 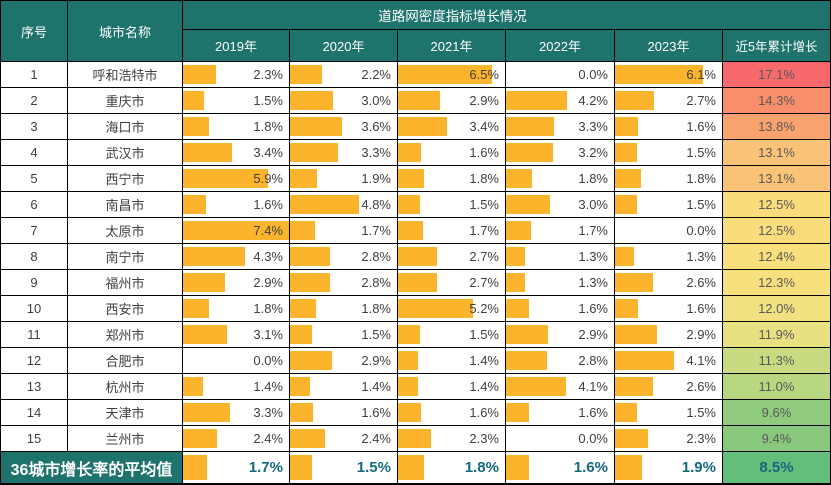 I want to click on growth-value: 2.6%, so click(x=701, y=386).